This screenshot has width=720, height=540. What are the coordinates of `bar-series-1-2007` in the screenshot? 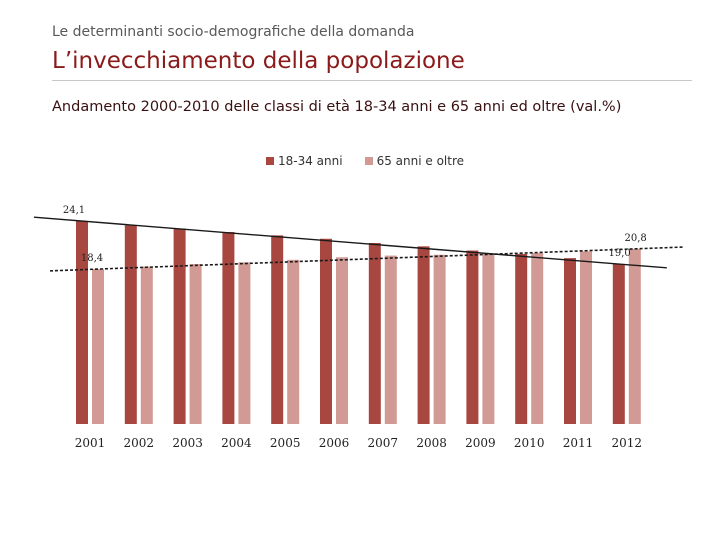 It's located at (374, 333).